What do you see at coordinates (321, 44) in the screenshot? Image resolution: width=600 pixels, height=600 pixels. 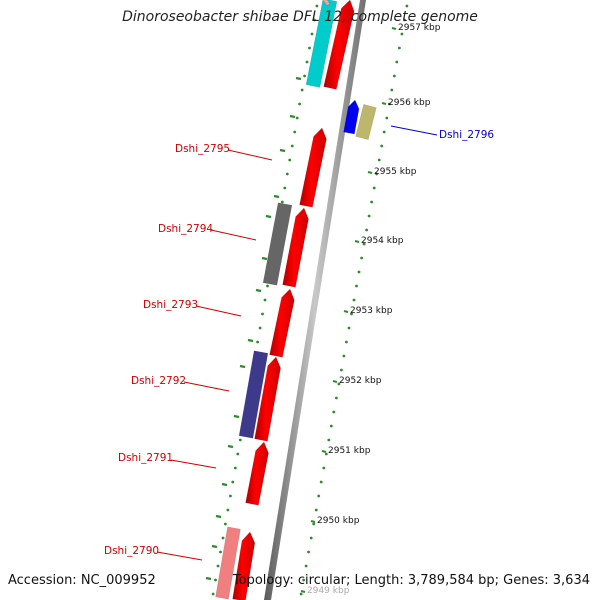 I see `feature-cyan` at bounding box center [321, 44].